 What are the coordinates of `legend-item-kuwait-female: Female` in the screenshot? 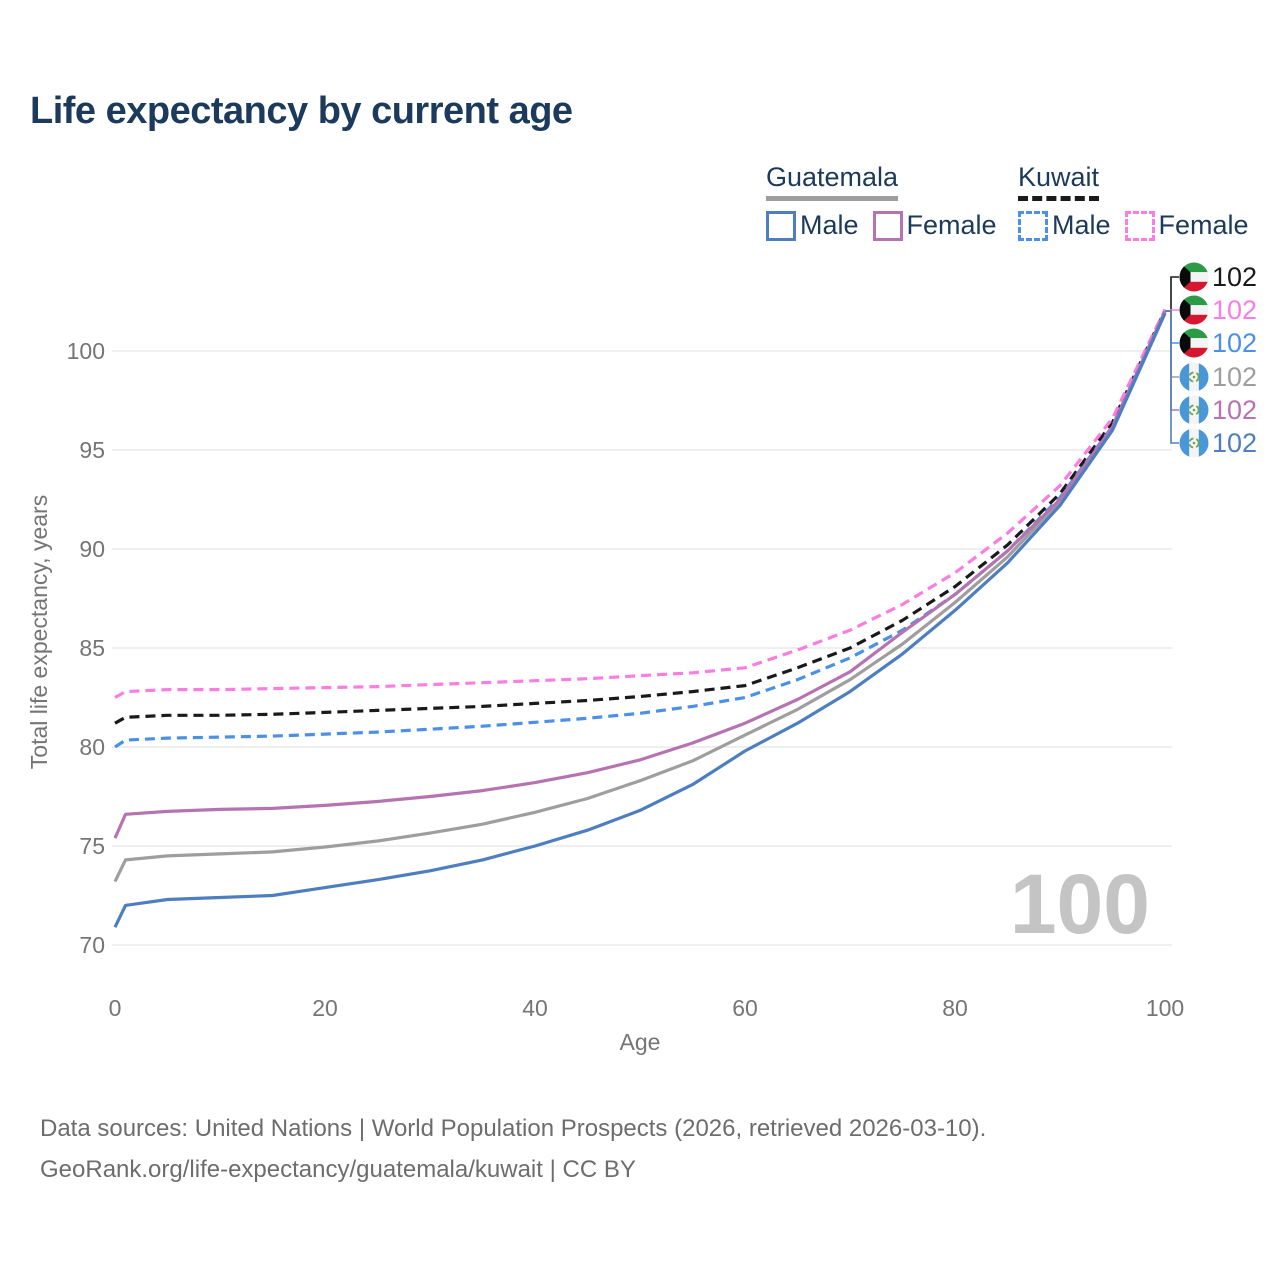 It's located at (1186, 225).